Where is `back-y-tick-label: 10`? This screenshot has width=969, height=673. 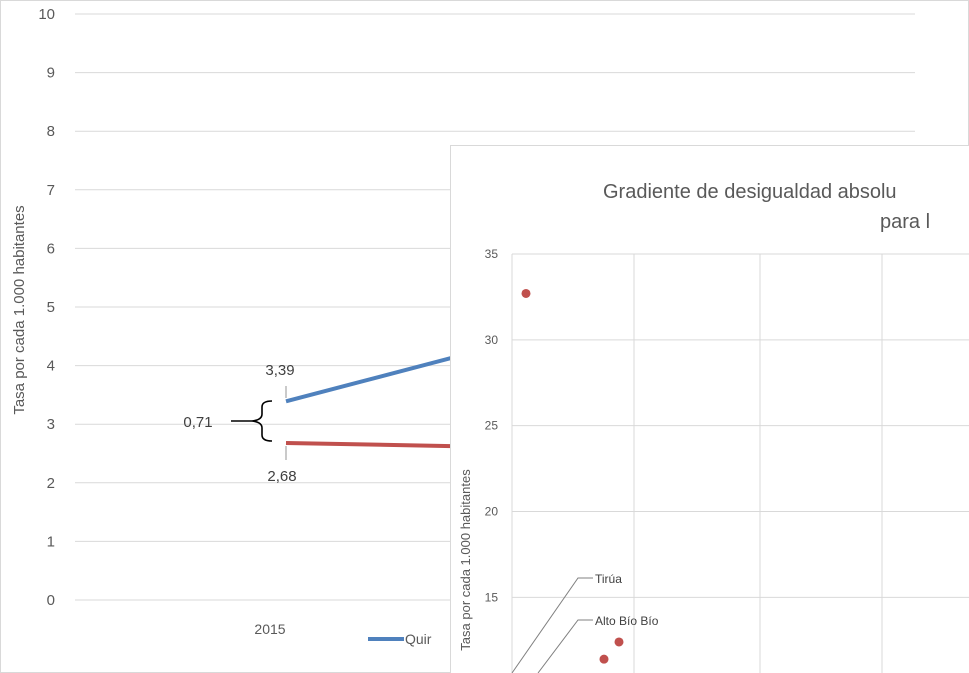
back-y-tick-label: 10 is located at coordinates (46, 14).